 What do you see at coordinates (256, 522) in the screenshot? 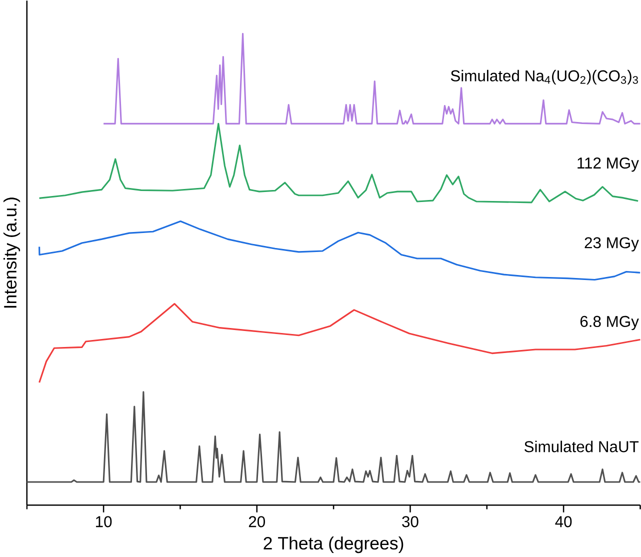
I see `x-tick-label: 20` at bounding box center [256, 522].